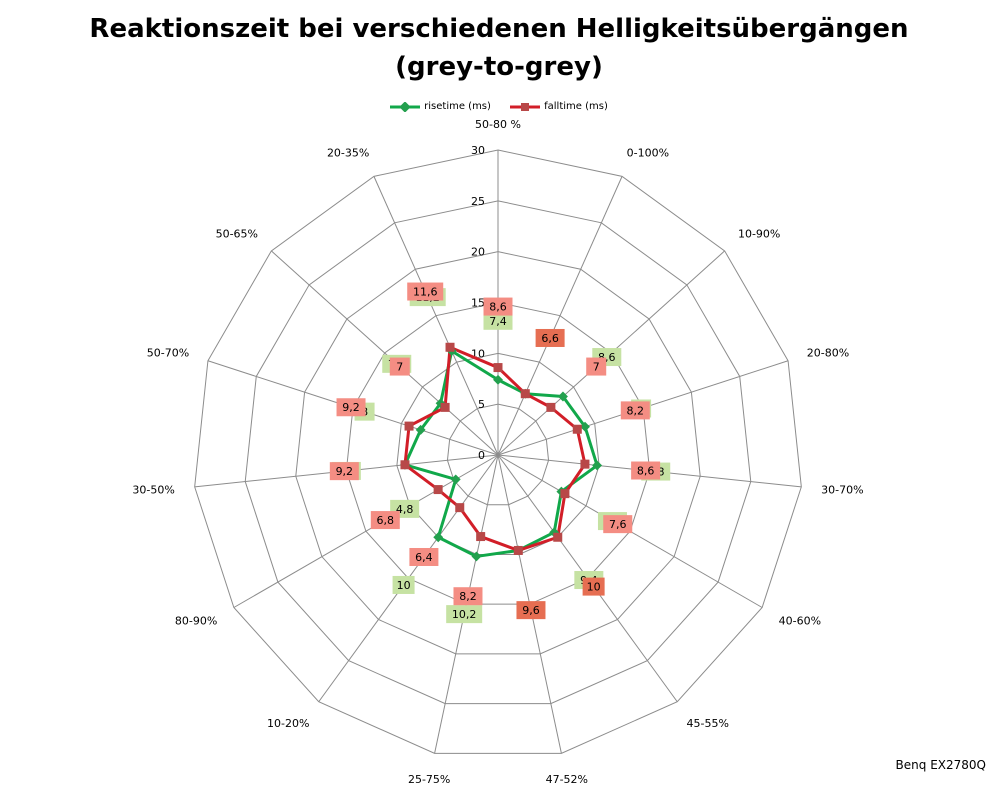 The image size is (998, 786). Describe the element at coordinates (153, 490) in the screenshot. I see `category-label: 30-50%` at that location.